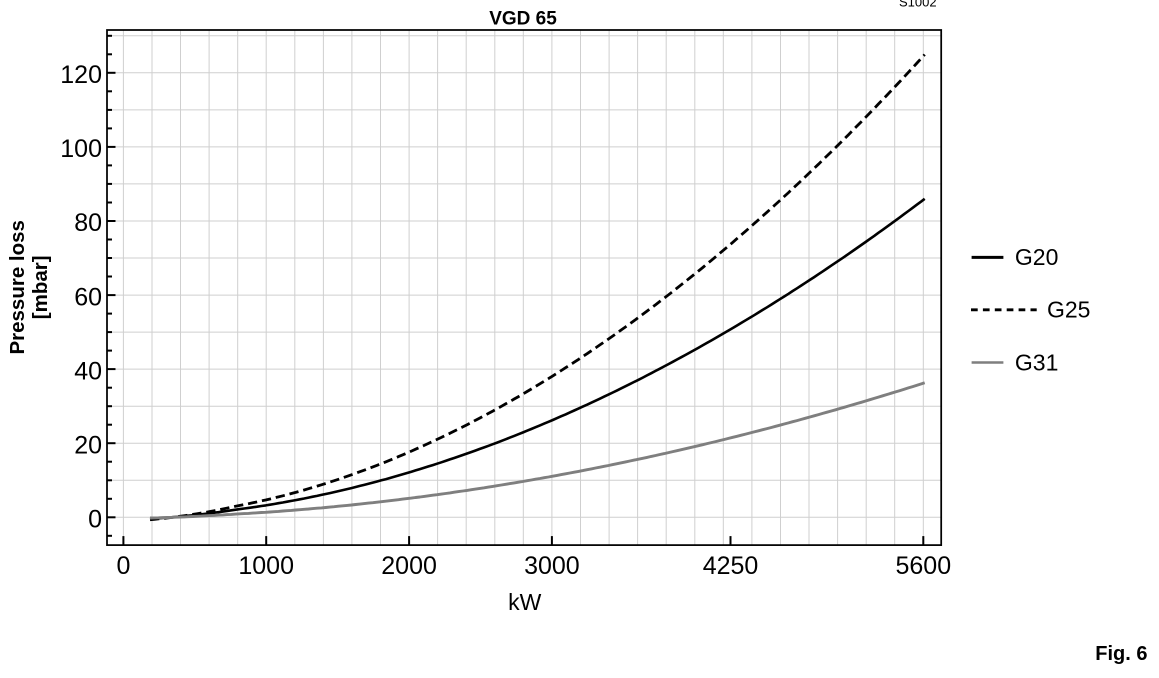 The height and width of the screenshot is (678, 1159). What do you see at coordinates (266, 566) in the screenshot?
I see `svg-text: 1000` at bounding box center [266, 566].